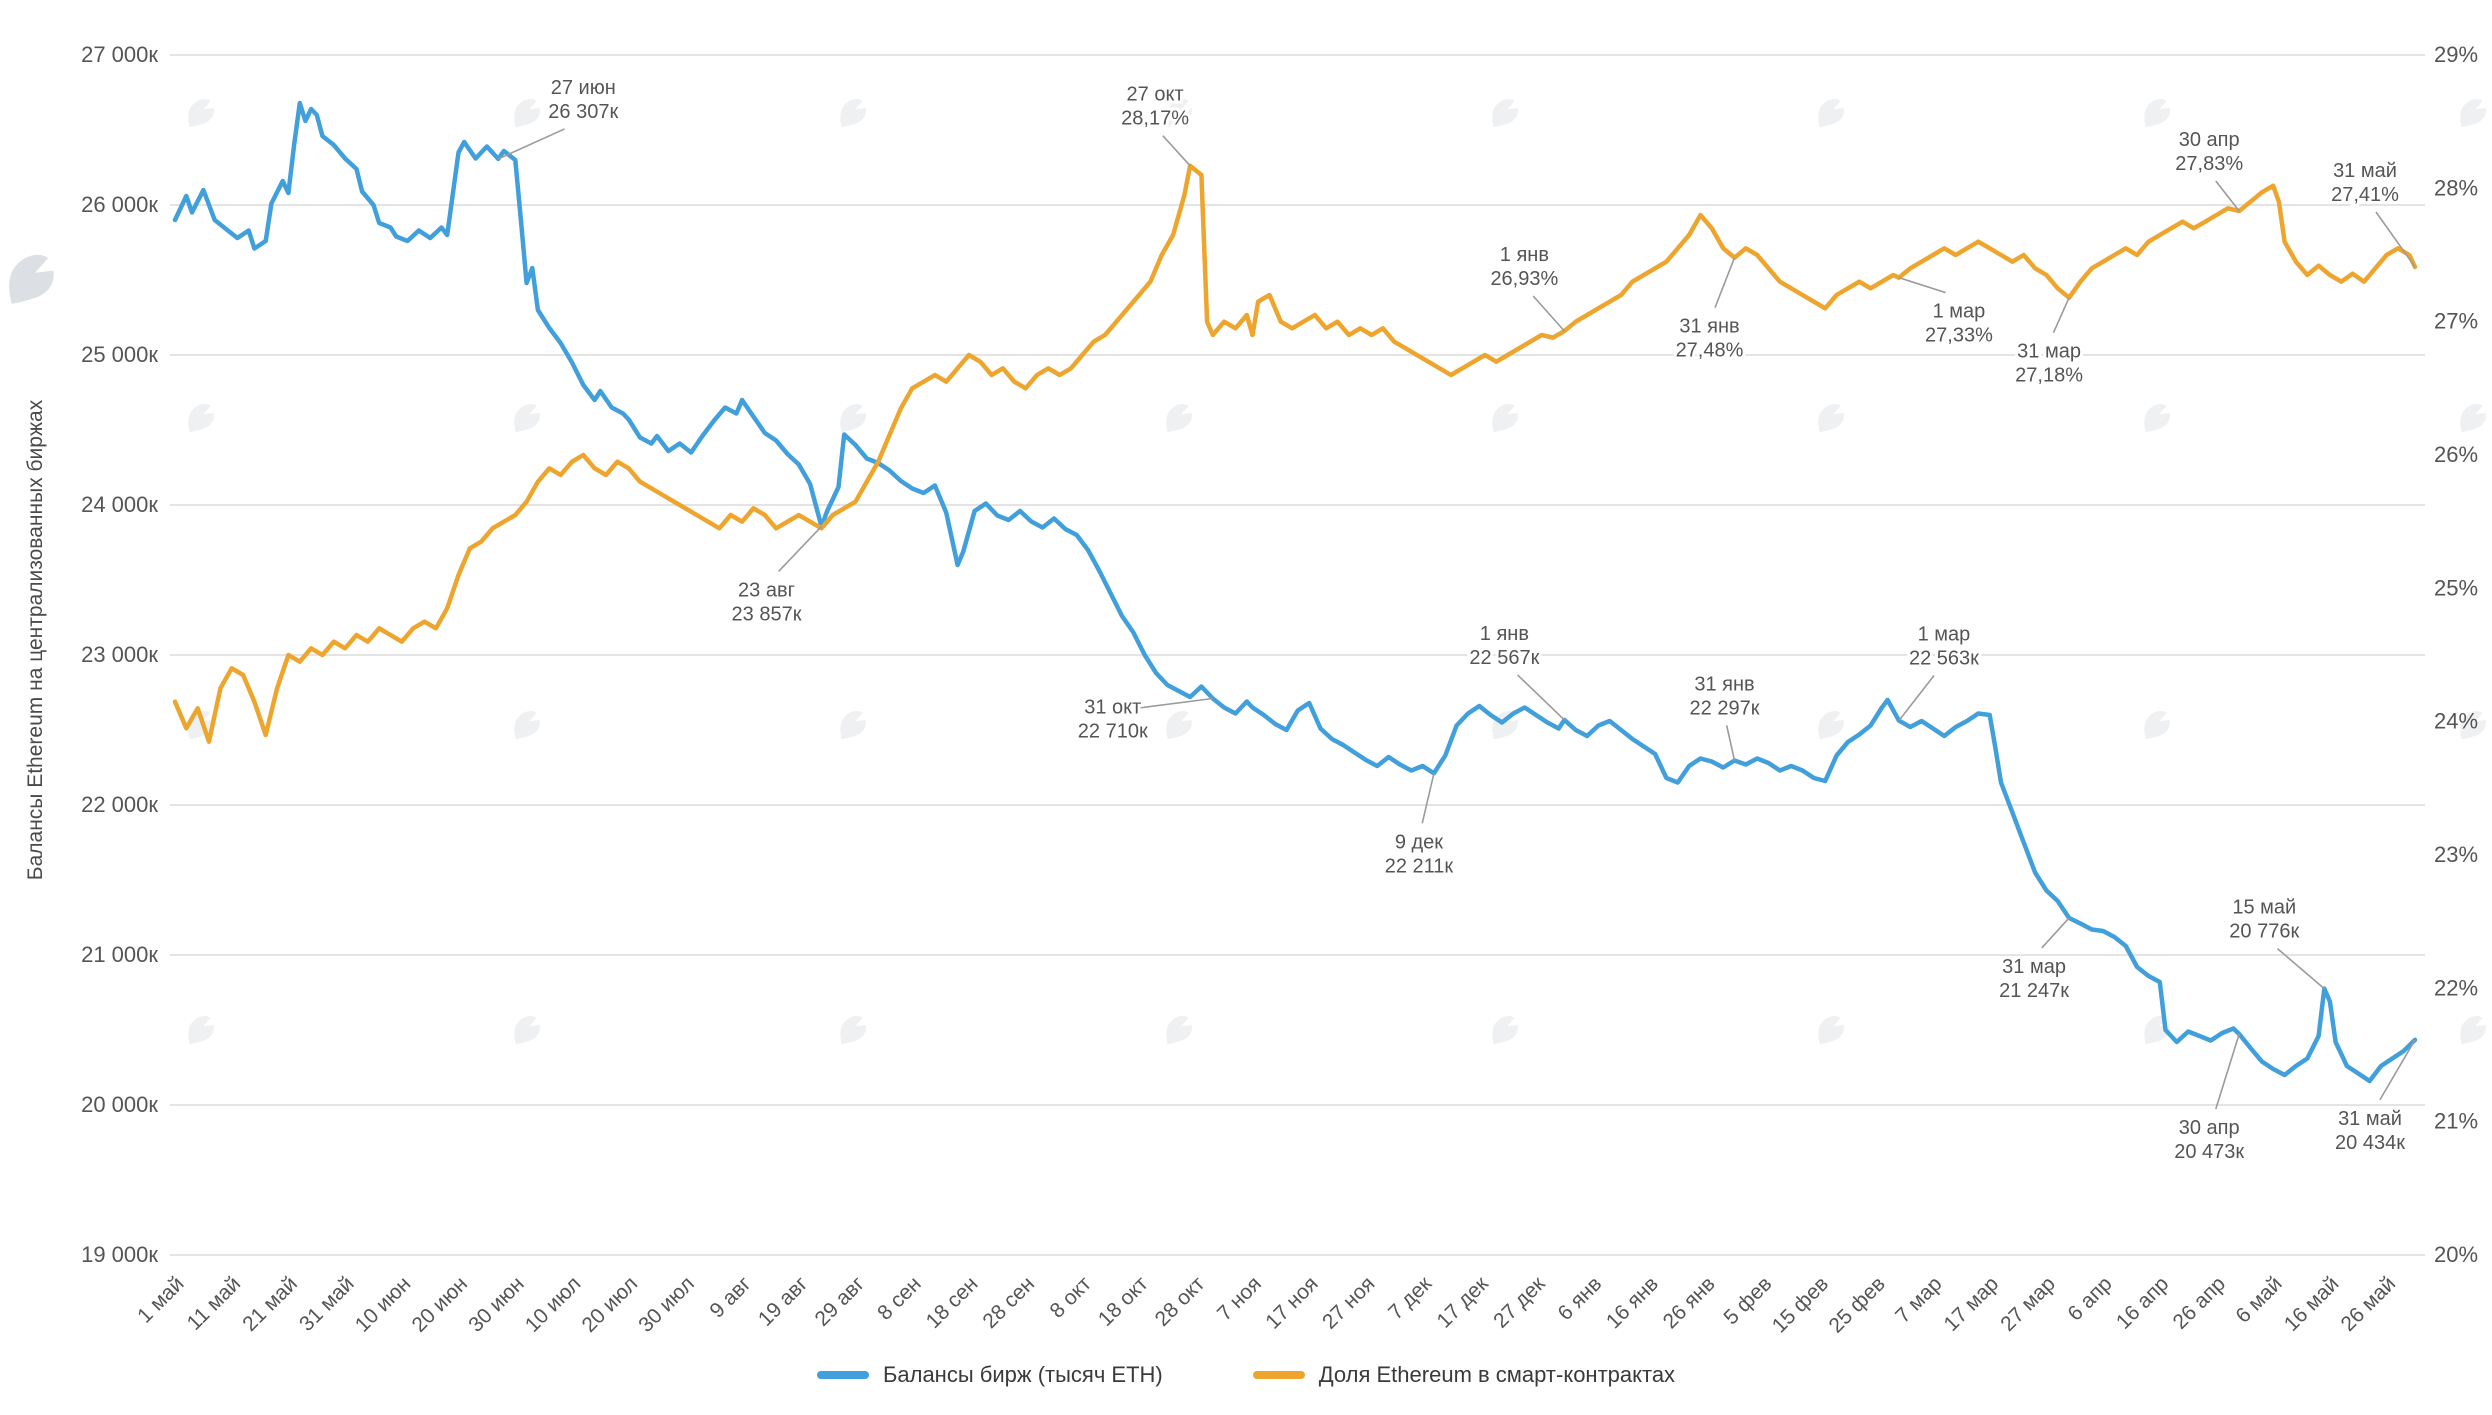 The width and height of the screenshot is (2492, 1415). What do you see at coordinates (730, 1297) in the screenshot?
I see `svg-text: 9 авг` at bounding box center [730, 1297].